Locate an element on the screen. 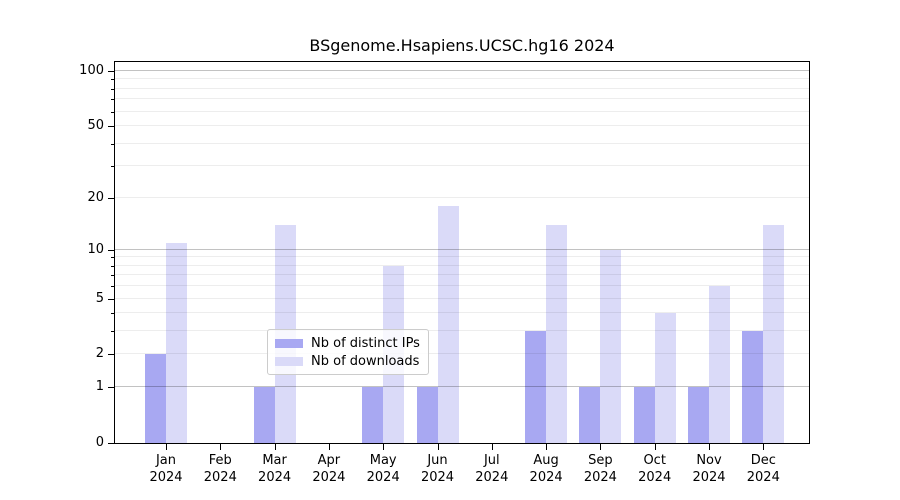 Image resolution: width=900 pixels, height=500 pixels. y-tick-label-50: 50 is located at coordinates (95, 126).